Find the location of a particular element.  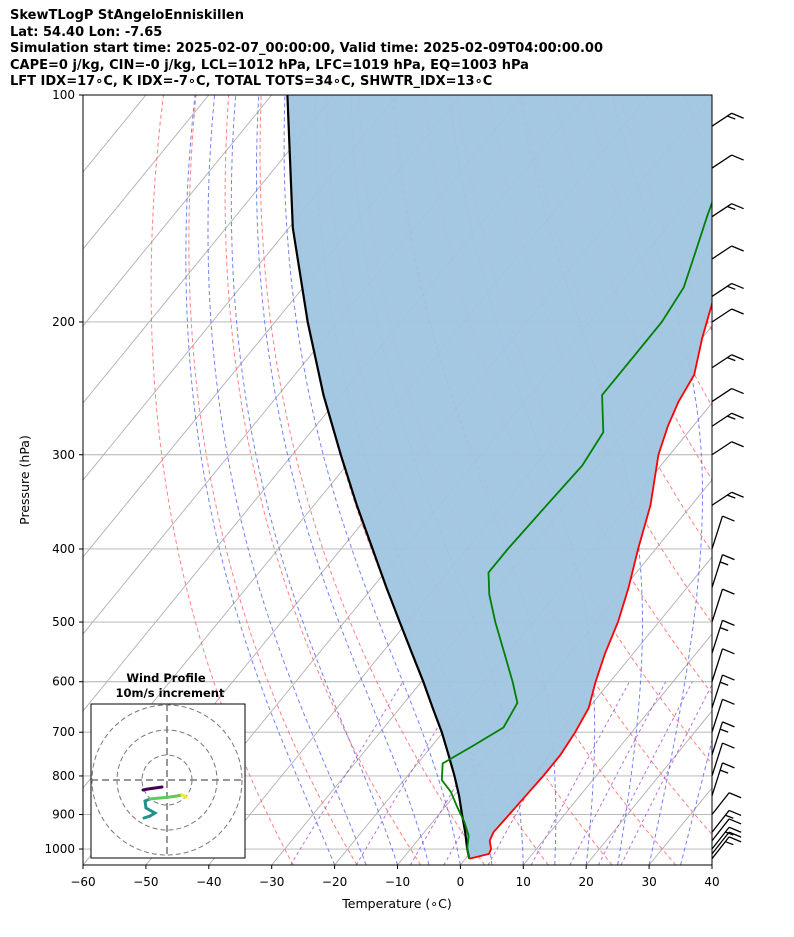

y-tick-label: 700 is located at coordinates (63, 732).